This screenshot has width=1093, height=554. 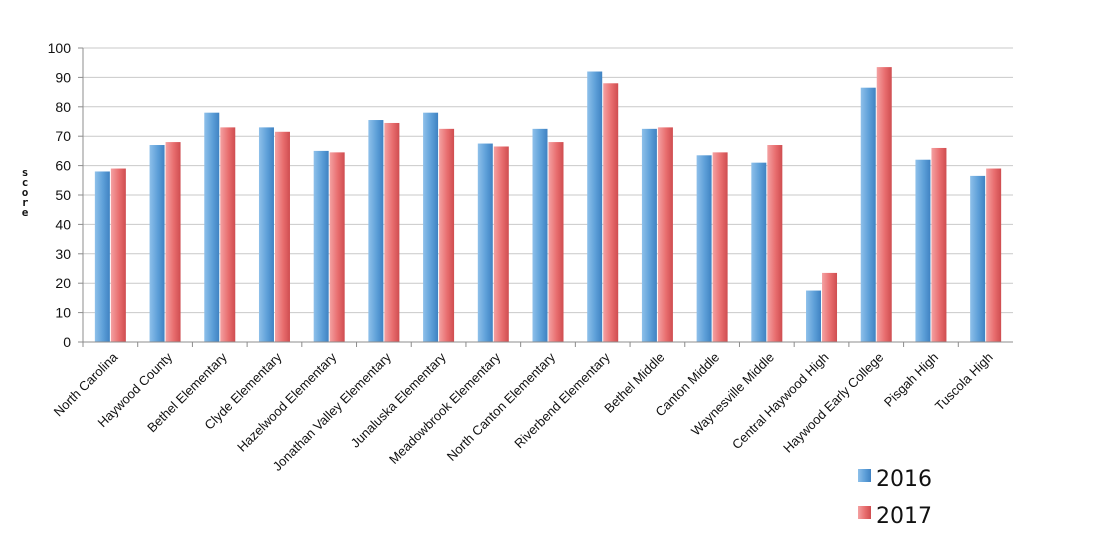 What do you see at coordinates (25, 212) in the screenshot?
I see `y-axis-label-char: e` at bounding box center [25, 212].